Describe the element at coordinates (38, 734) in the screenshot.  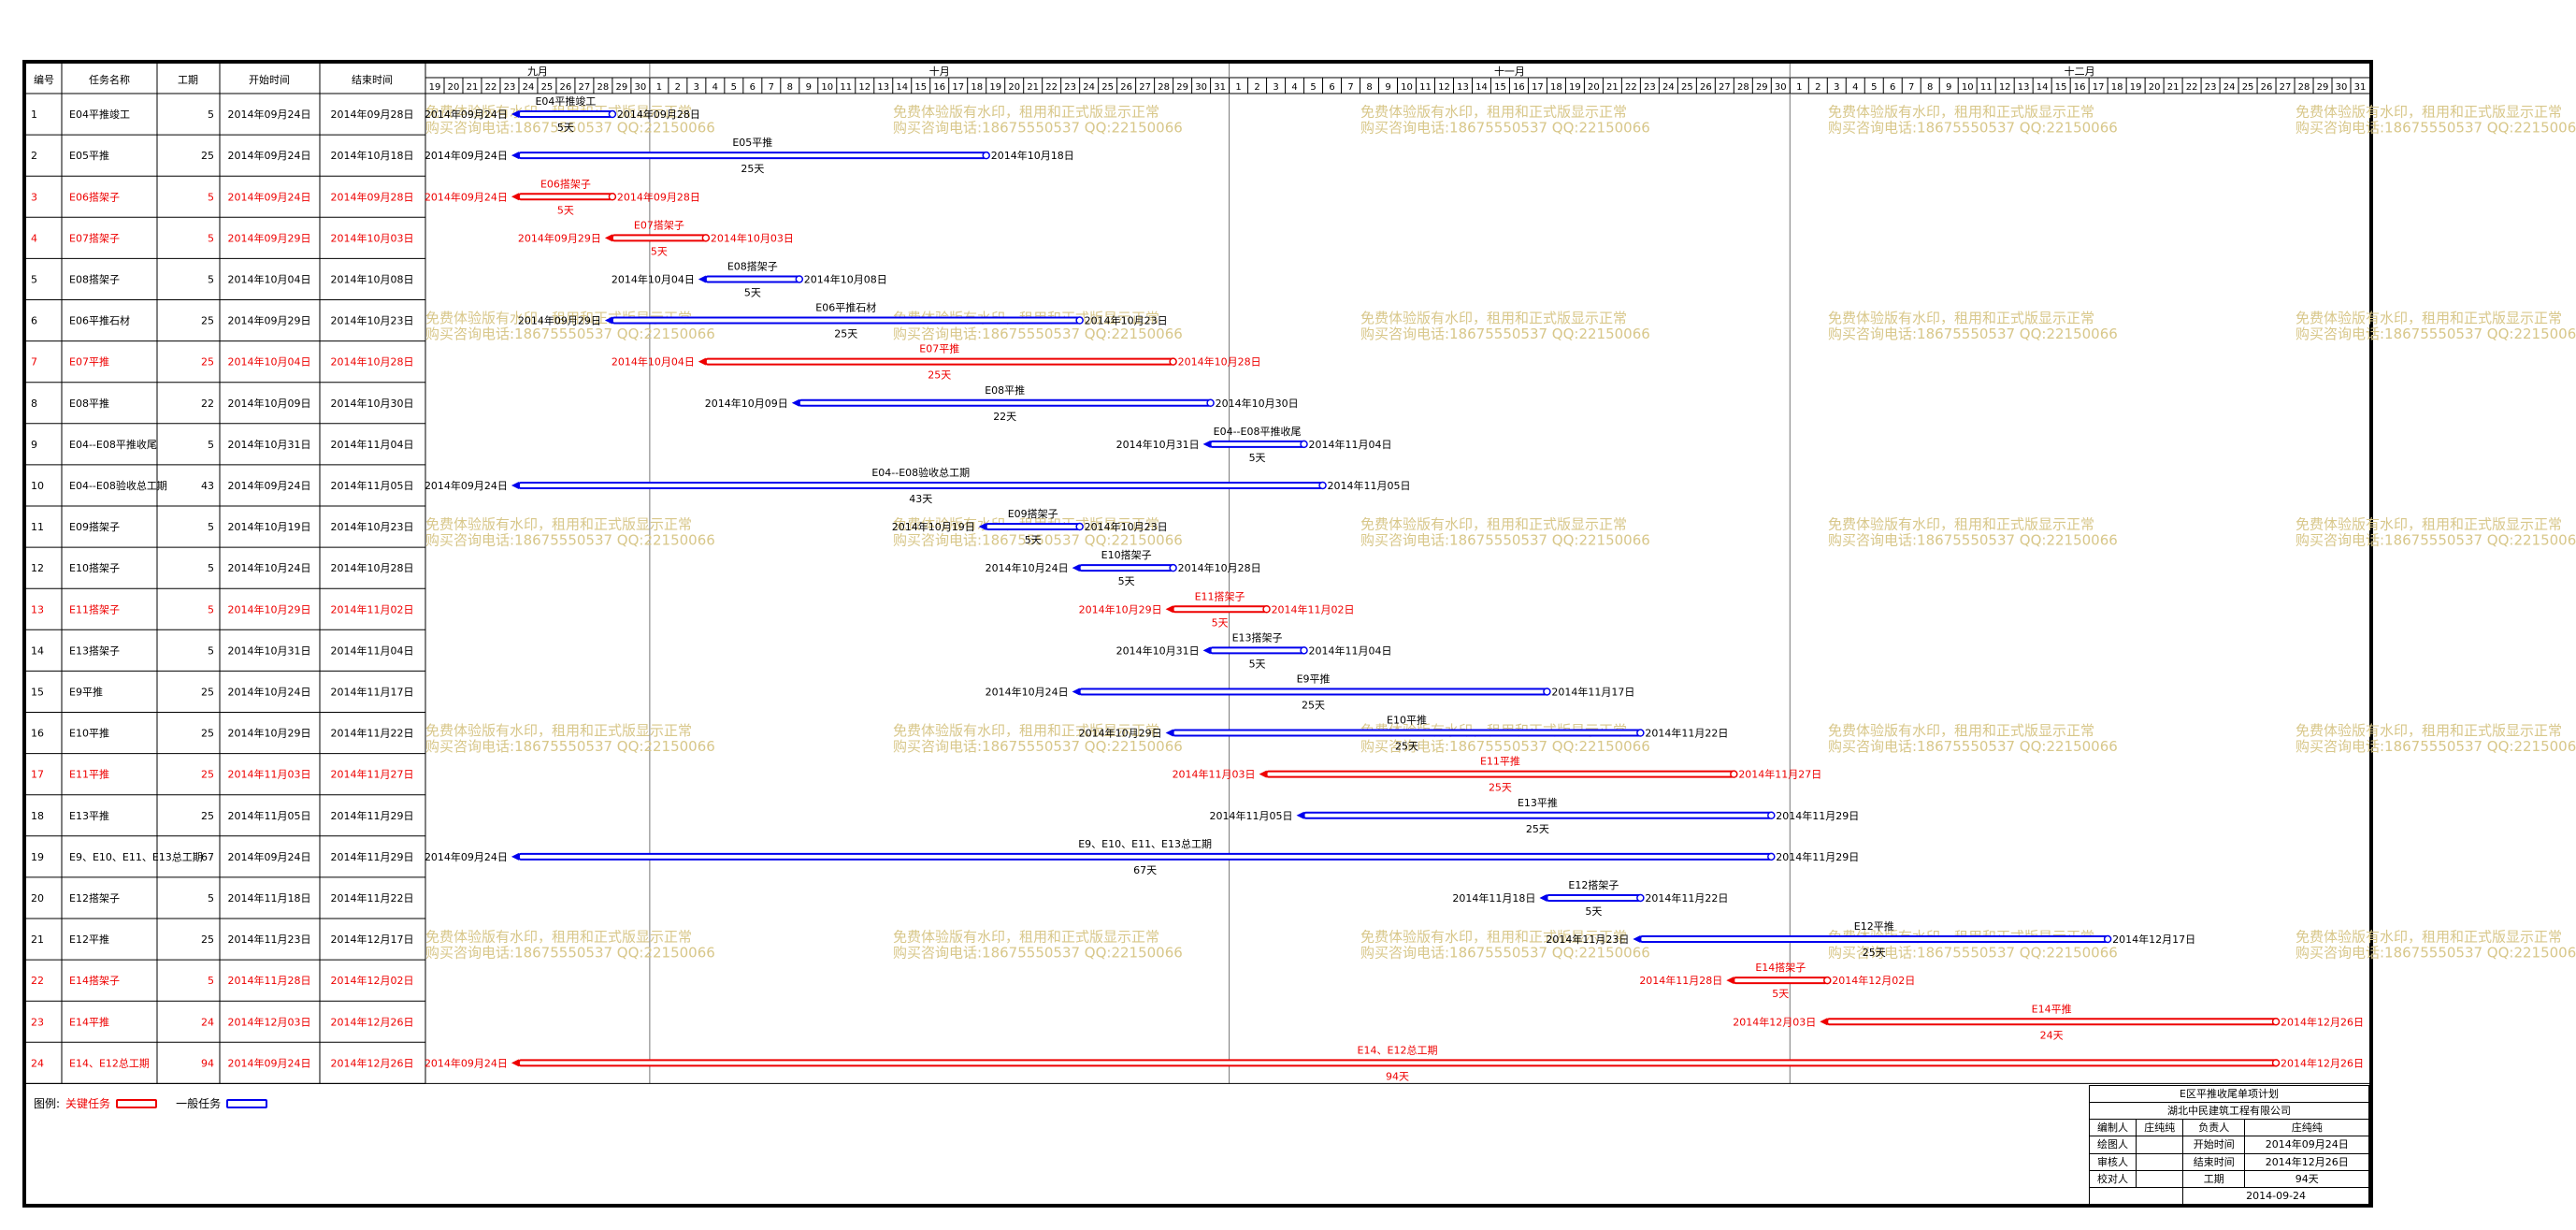
I see `task-id: 16` at that location.